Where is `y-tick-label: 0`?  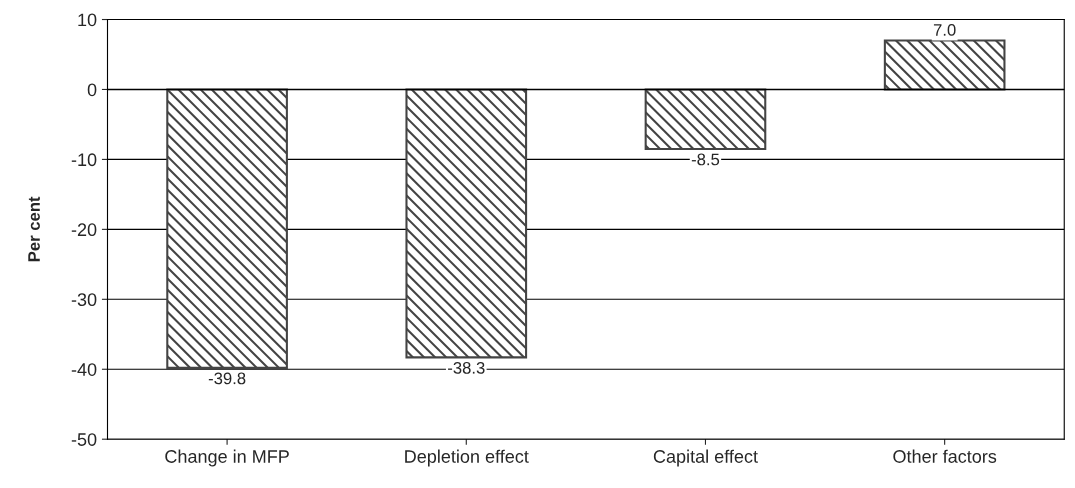
y-tick-label: 0 is located at coordinates (92, 90).